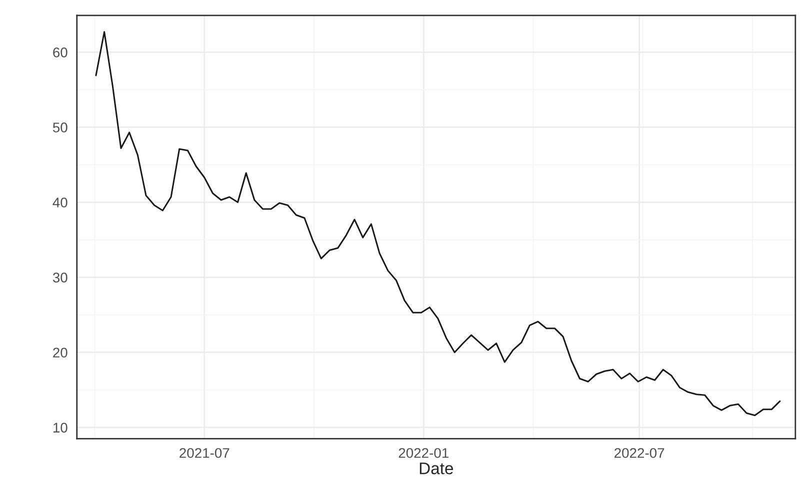 The image size is (801, 481). I want to click on y-tick-label: 40, so click(60, 203).